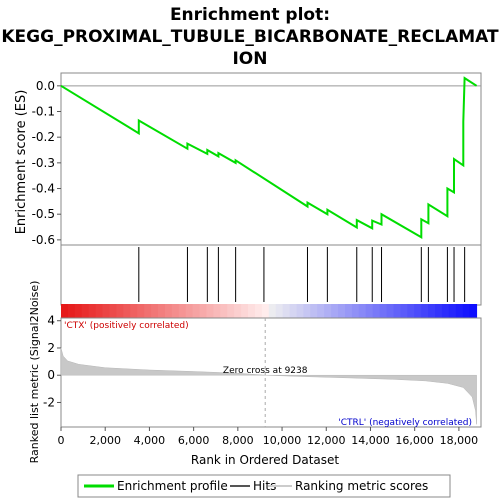 This screenshot has height=504, width=500. I want to click on x-tick-label: 6,000, so click(194, 440).